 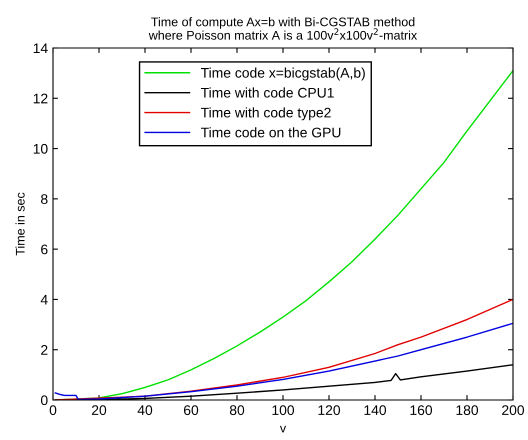 What do you see at coordinates (41, 48) in the screenshot?
I see `y-tick-label: 14` at bounding box center [41, 48].